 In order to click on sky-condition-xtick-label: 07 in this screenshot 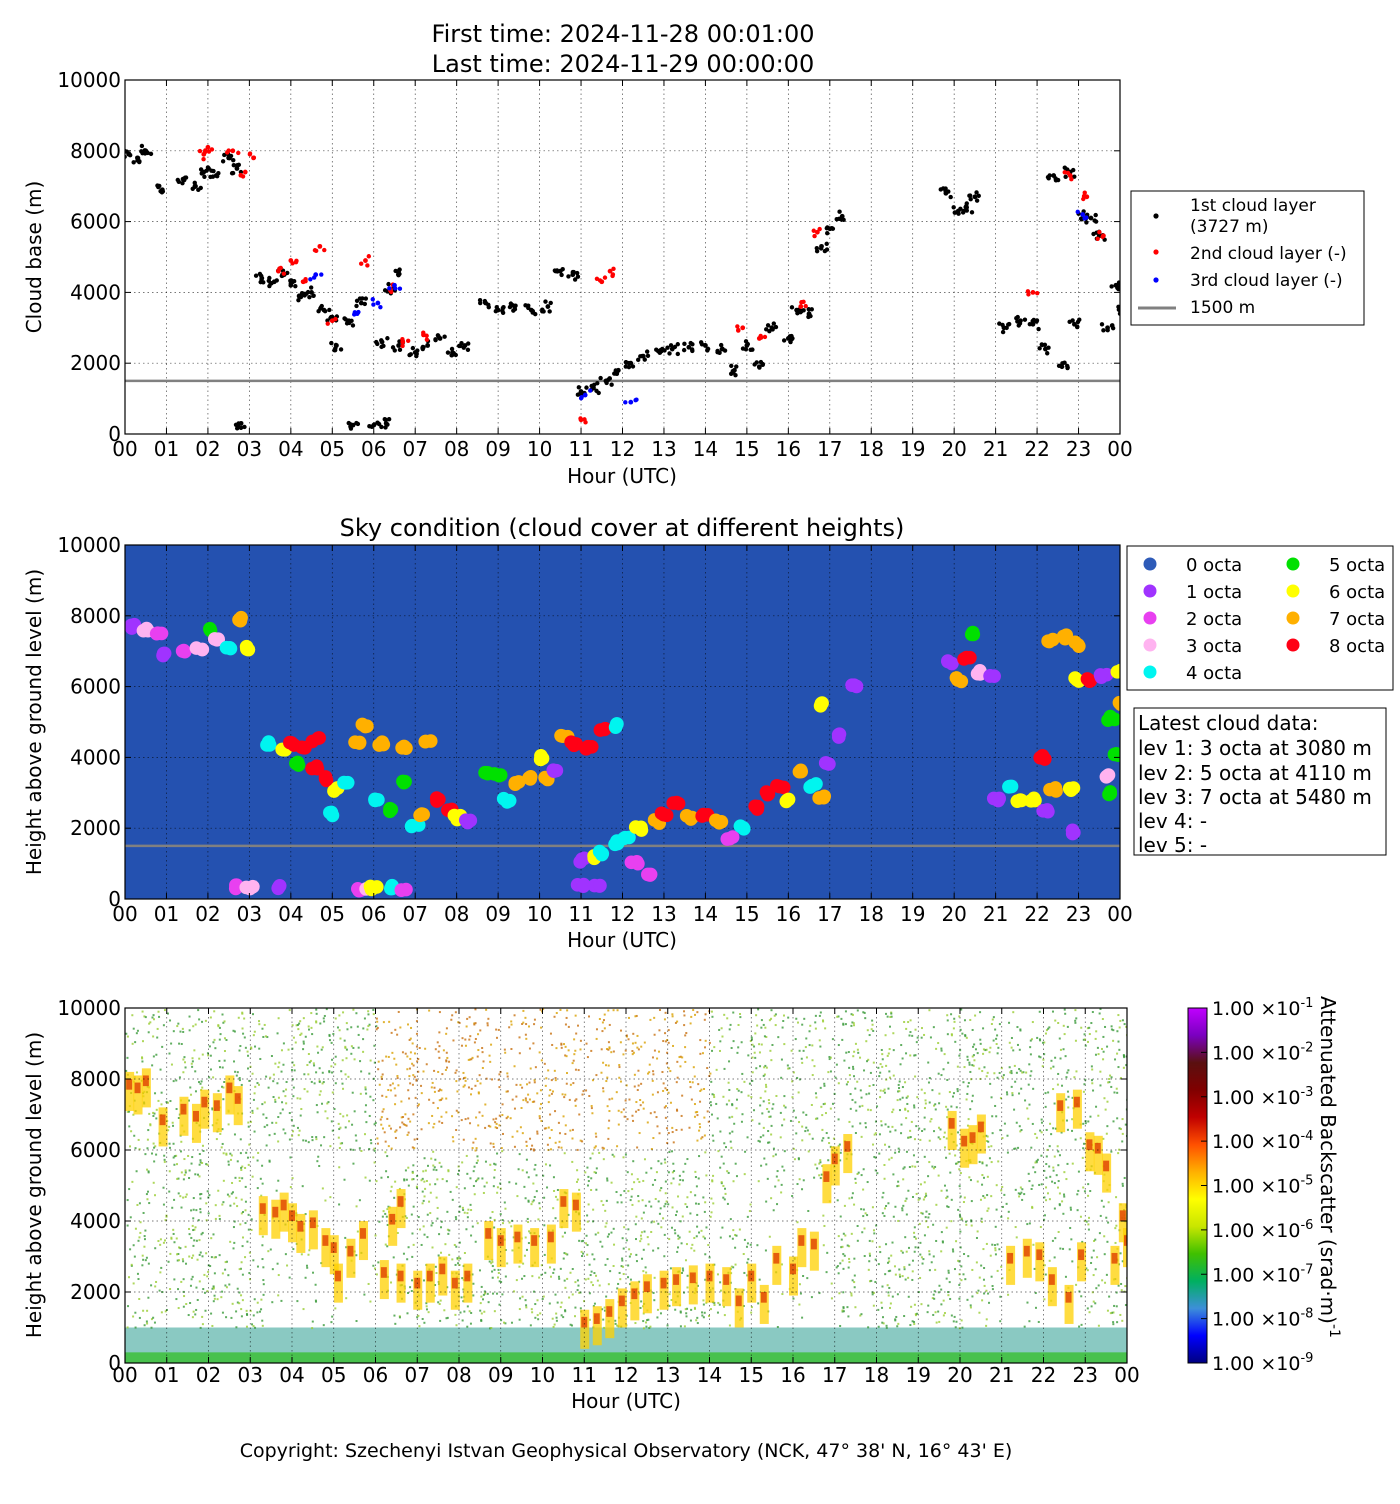, I will do `click(414, 914)`.